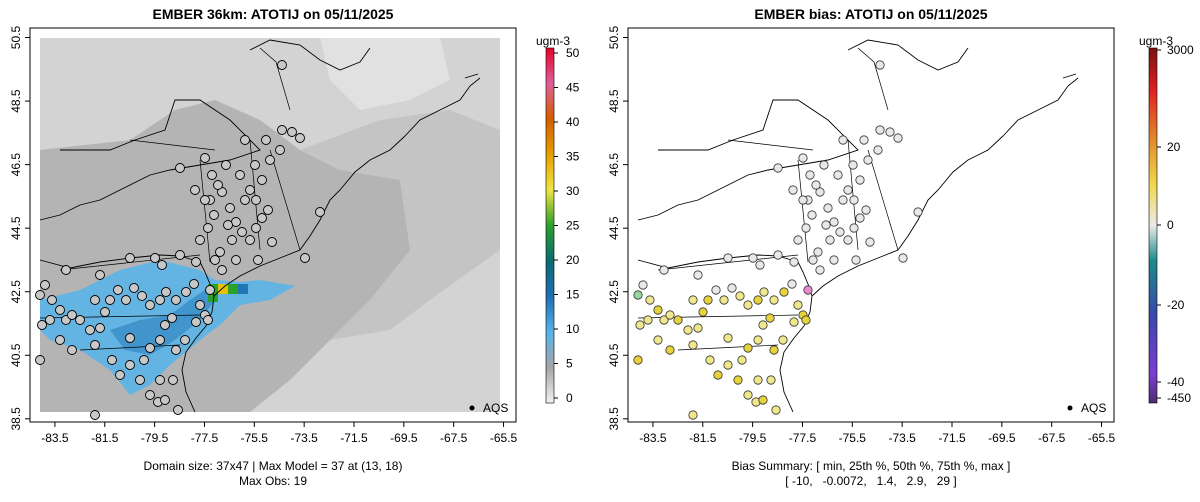  What do you see at coordinates (19, 228) in the screenshot?
I see `panel-1-y-ticks: 38.5 40.5 42.5 44.5 46.5 48.5 50.5` at bounding box center [19, 228].